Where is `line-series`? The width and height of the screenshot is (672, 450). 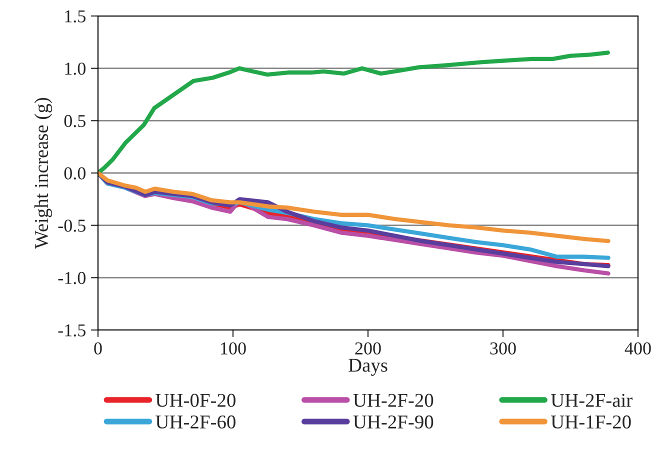
line-series is located at coordinates (354, 207).